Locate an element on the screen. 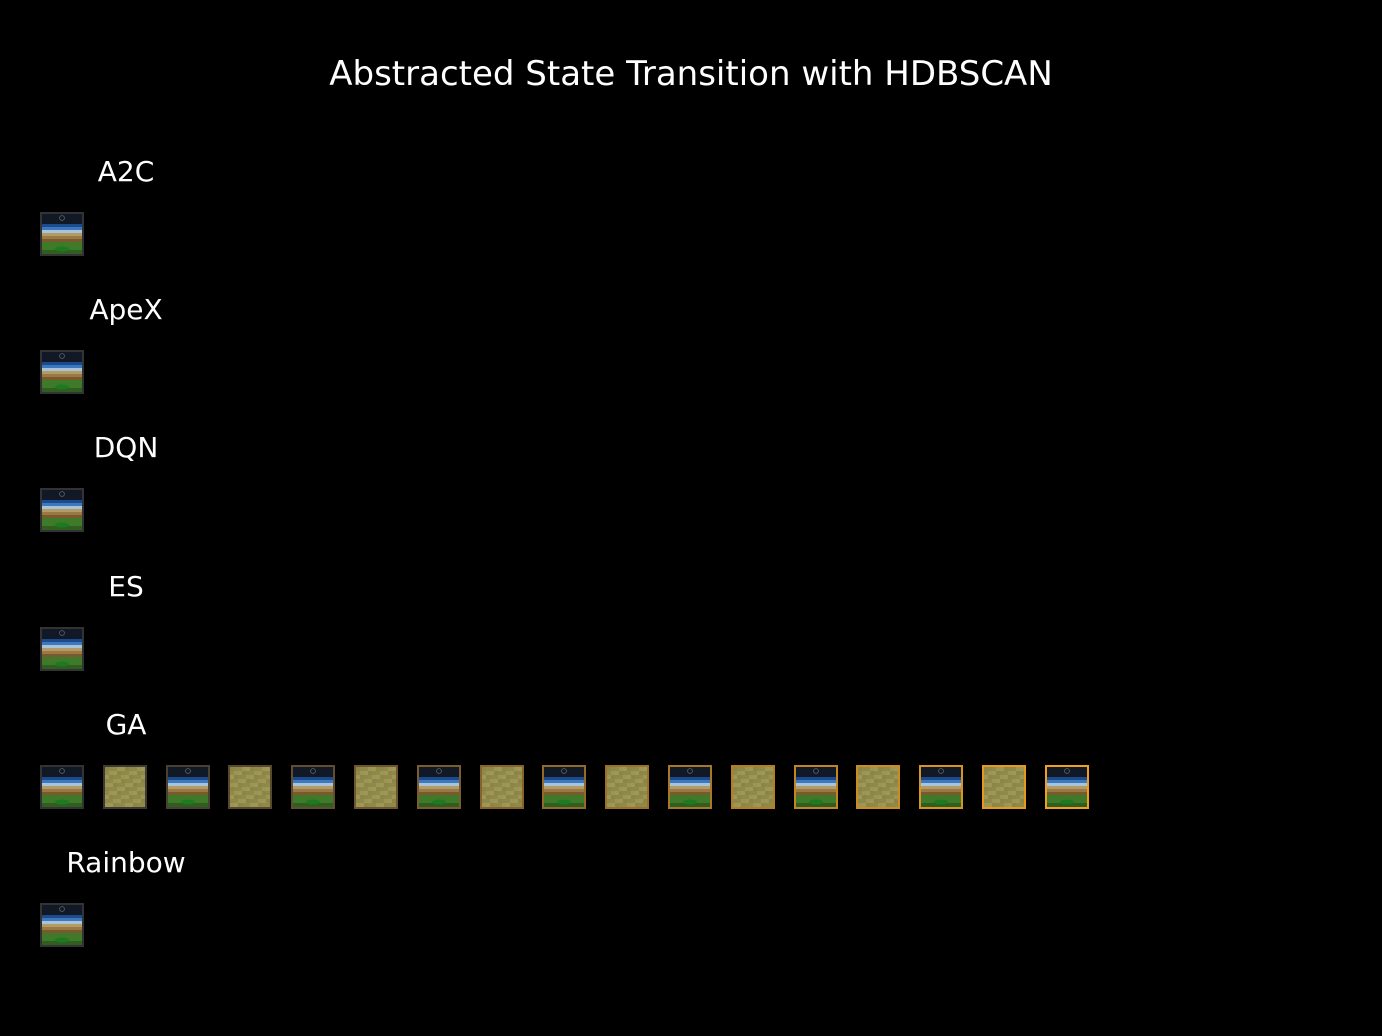 Image resolution: width=1382 pixels, height=1036 pixels. algorithm-row: ES is located at coordinates (691, 638).